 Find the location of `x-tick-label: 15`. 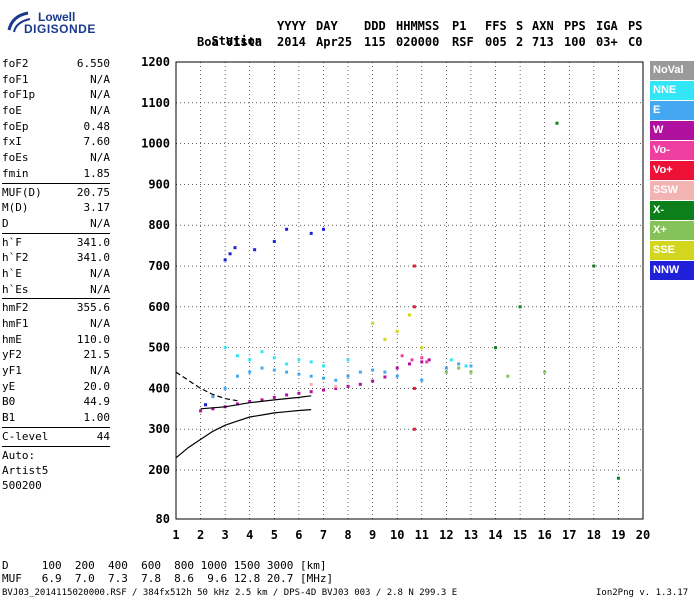

x-tick-label: 15 is located at coordinates (520, 535).